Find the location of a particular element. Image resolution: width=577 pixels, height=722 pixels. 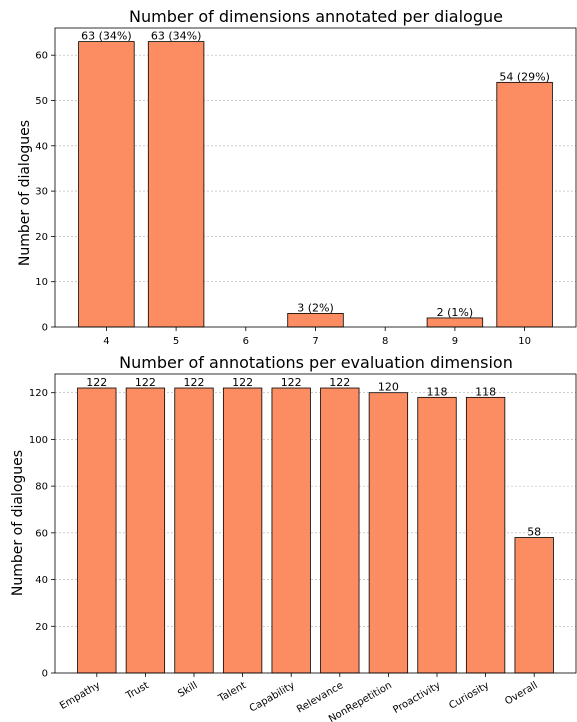

x-tick-label: Overall is located at coordinates (521, 693).